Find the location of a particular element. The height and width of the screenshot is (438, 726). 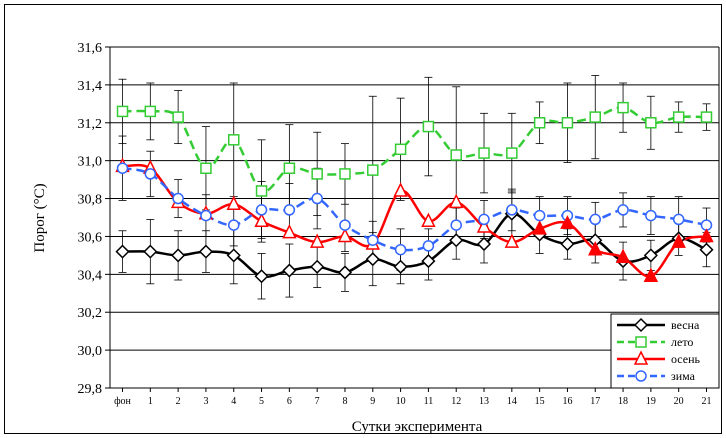

x-tick-label: 6 is located at coordinates (289, 401).